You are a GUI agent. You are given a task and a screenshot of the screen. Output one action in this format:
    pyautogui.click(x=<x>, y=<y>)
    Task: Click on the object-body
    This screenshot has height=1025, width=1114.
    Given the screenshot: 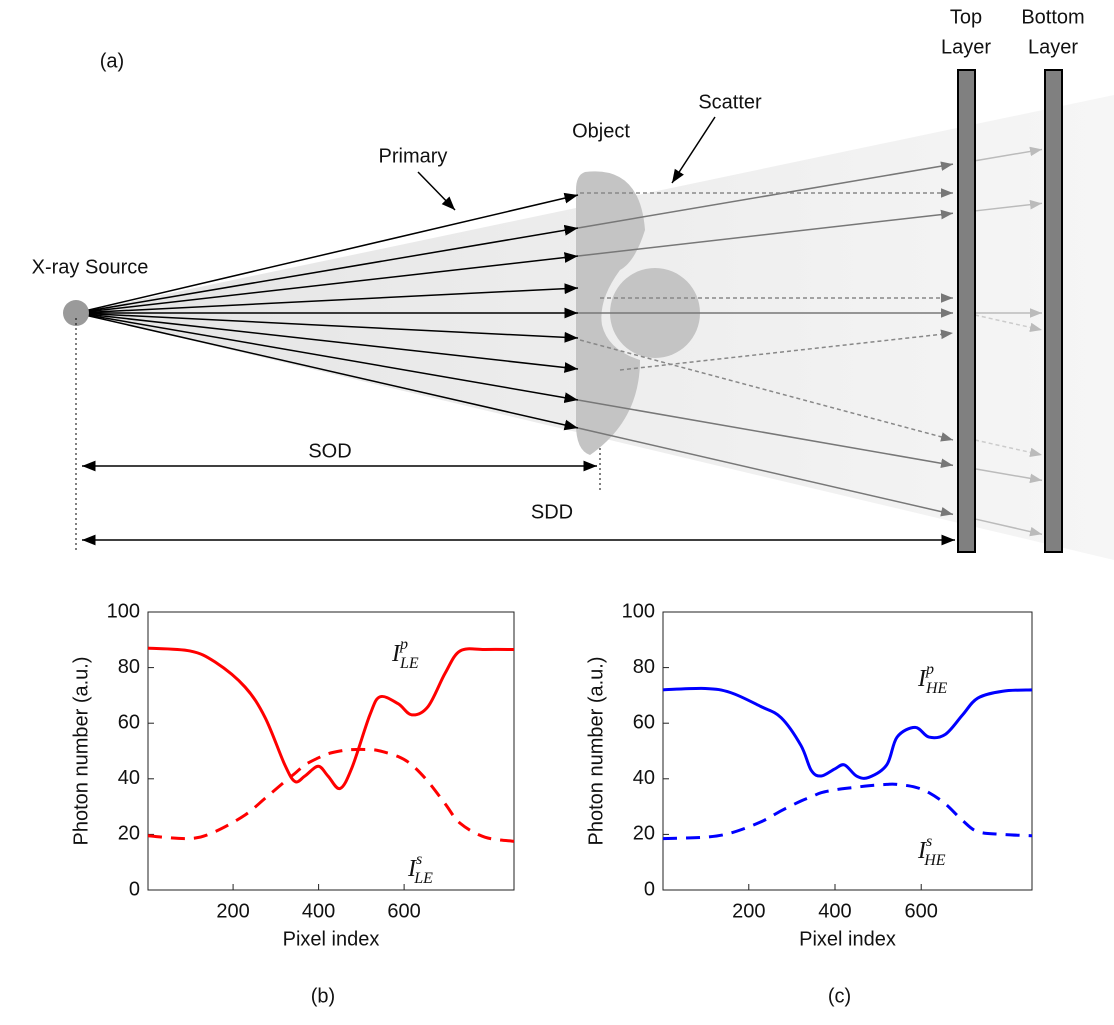 What is the action you would take?
    pyautogui.click(x=610, y=313)
    